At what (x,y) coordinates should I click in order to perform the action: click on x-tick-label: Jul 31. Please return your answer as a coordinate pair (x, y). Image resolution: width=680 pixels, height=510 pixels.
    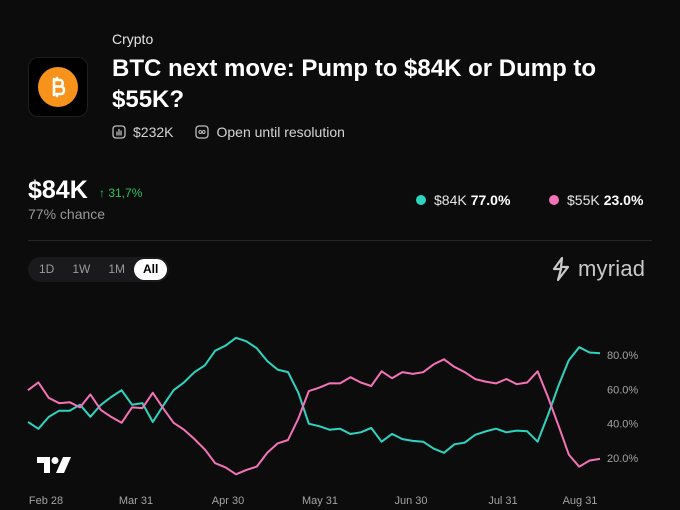
    Looking at the image, I should click on (502, 501).